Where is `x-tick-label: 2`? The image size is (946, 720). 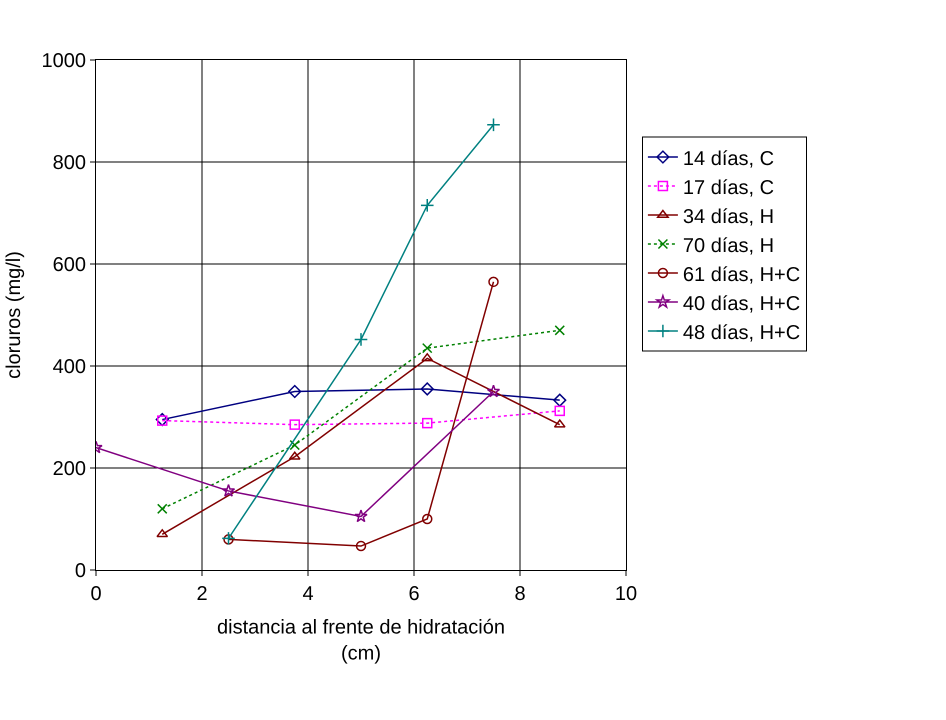
x-tick-label: 2 is located at coordinates (202, 594).